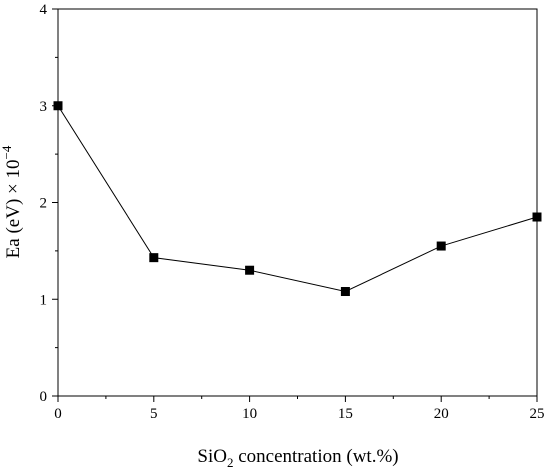 This screenshot has height=469, width=550. I want to click on x-tick-label: 10, so click(249, 414).